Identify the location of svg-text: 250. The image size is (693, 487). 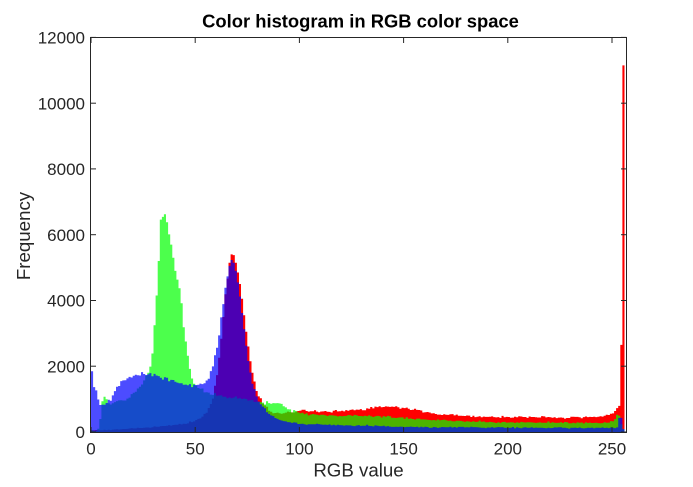
(612, 449).